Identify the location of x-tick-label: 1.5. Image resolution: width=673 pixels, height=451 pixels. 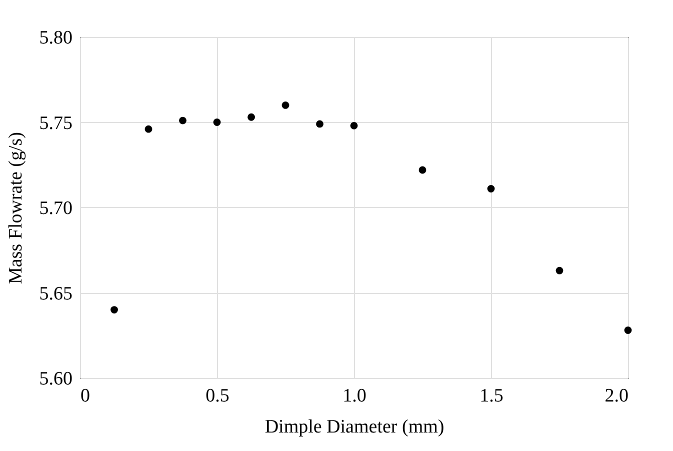
(492, 396).